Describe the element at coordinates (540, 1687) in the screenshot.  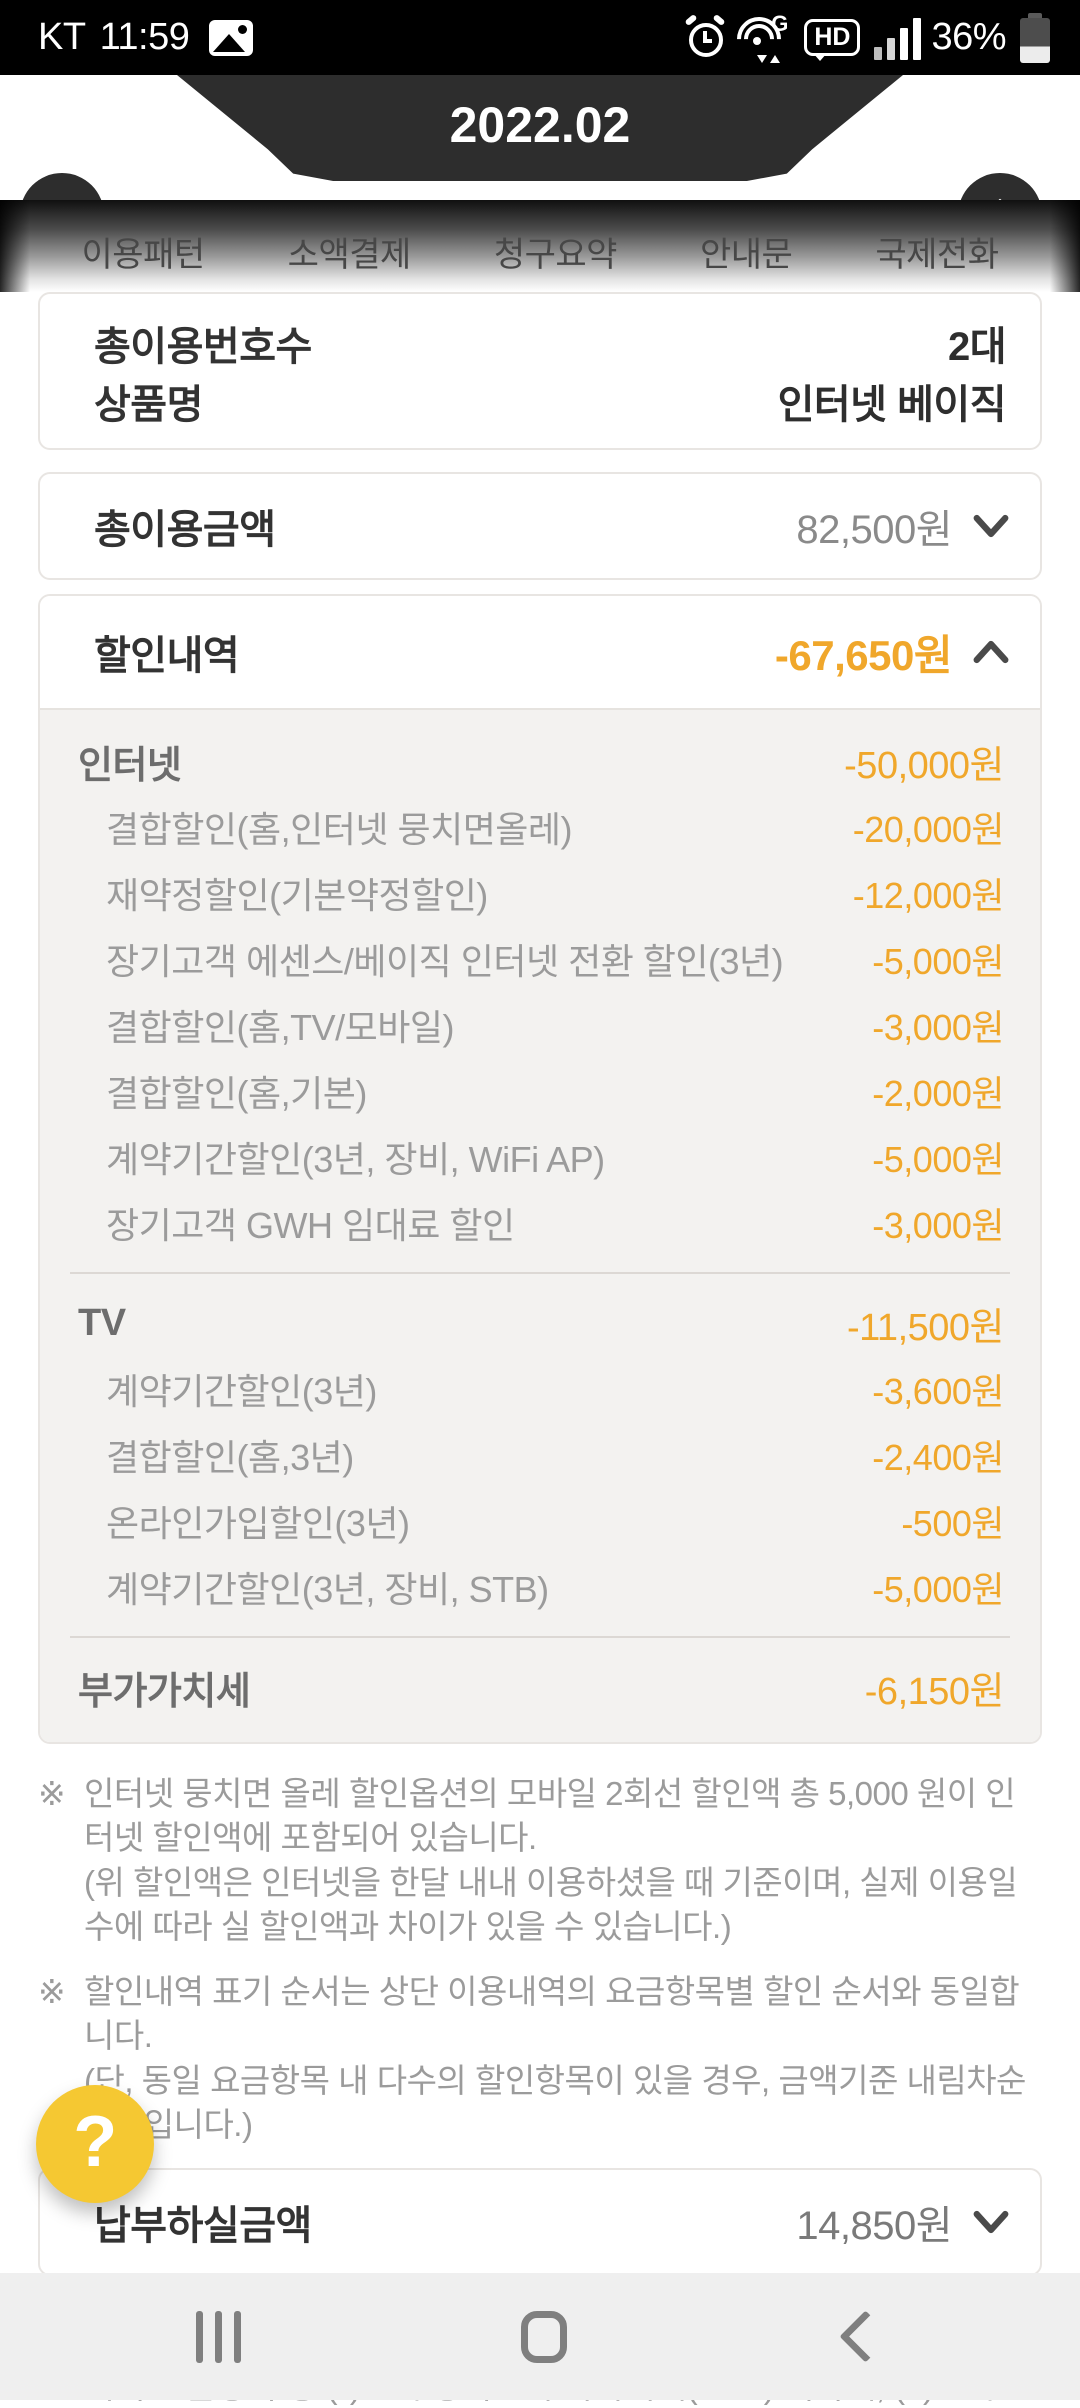
I see `discount-group-vat: 부가가치세 -6,150원` at that location.